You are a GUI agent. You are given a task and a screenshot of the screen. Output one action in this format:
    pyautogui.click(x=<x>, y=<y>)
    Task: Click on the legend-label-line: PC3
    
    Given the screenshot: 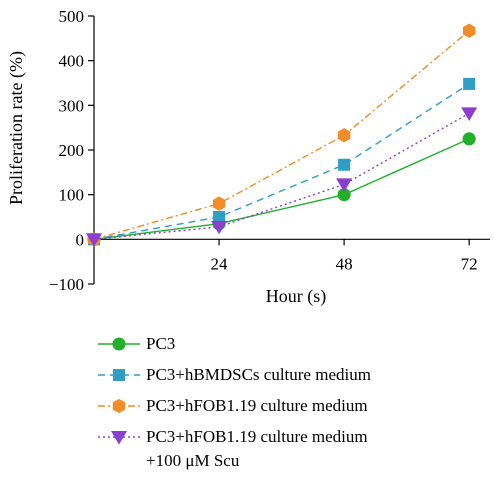 What is the action you would take?
    pyautogui.click(x=161, y=343)
    